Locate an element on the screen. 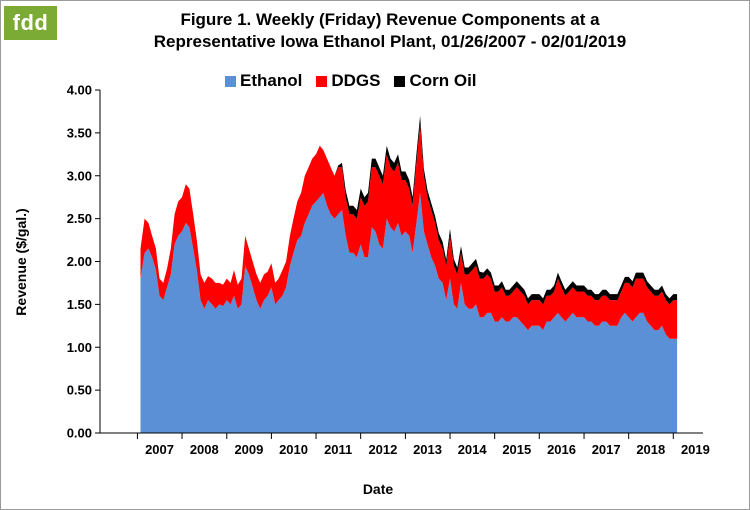 The image size is (750, 510). chart-legend: Ethanol DDGS Corn Oil is located at coordinates (358, 81).